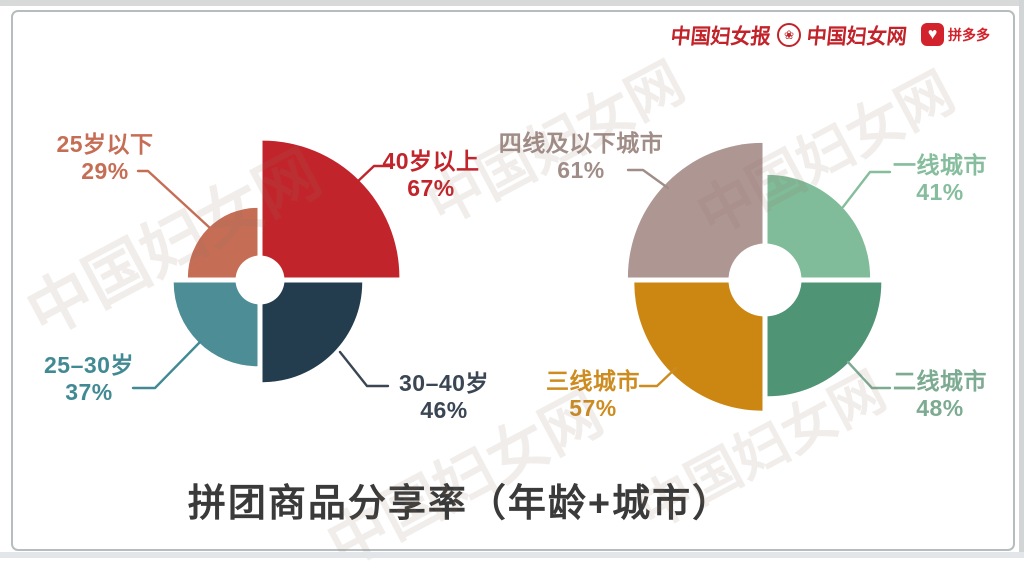 The image size is (1024, 584). What do you see at coordinates (512, 3) in the screenshot?
I see `window-top-edge` at bounding box center [512, 3].